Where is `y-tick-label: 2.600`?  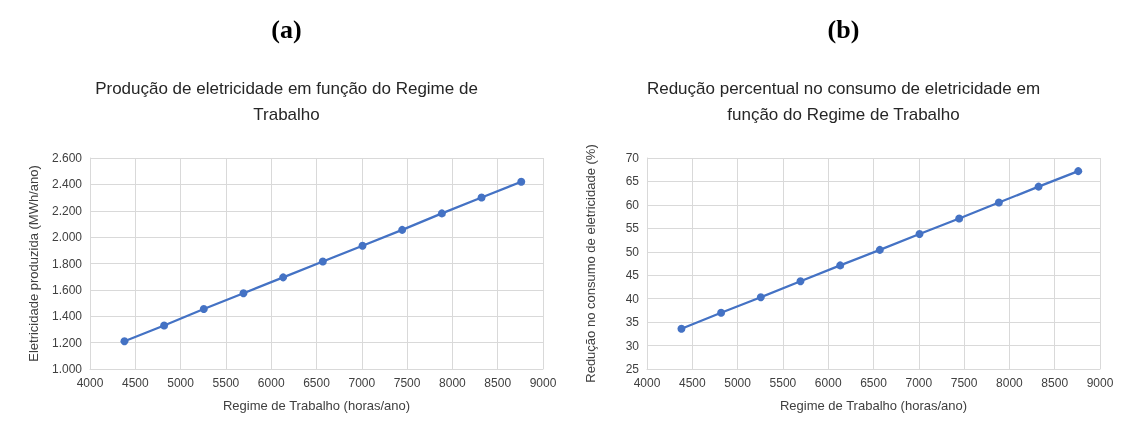
y-tick-label: 2.600 is located at coordinates (67, 158).